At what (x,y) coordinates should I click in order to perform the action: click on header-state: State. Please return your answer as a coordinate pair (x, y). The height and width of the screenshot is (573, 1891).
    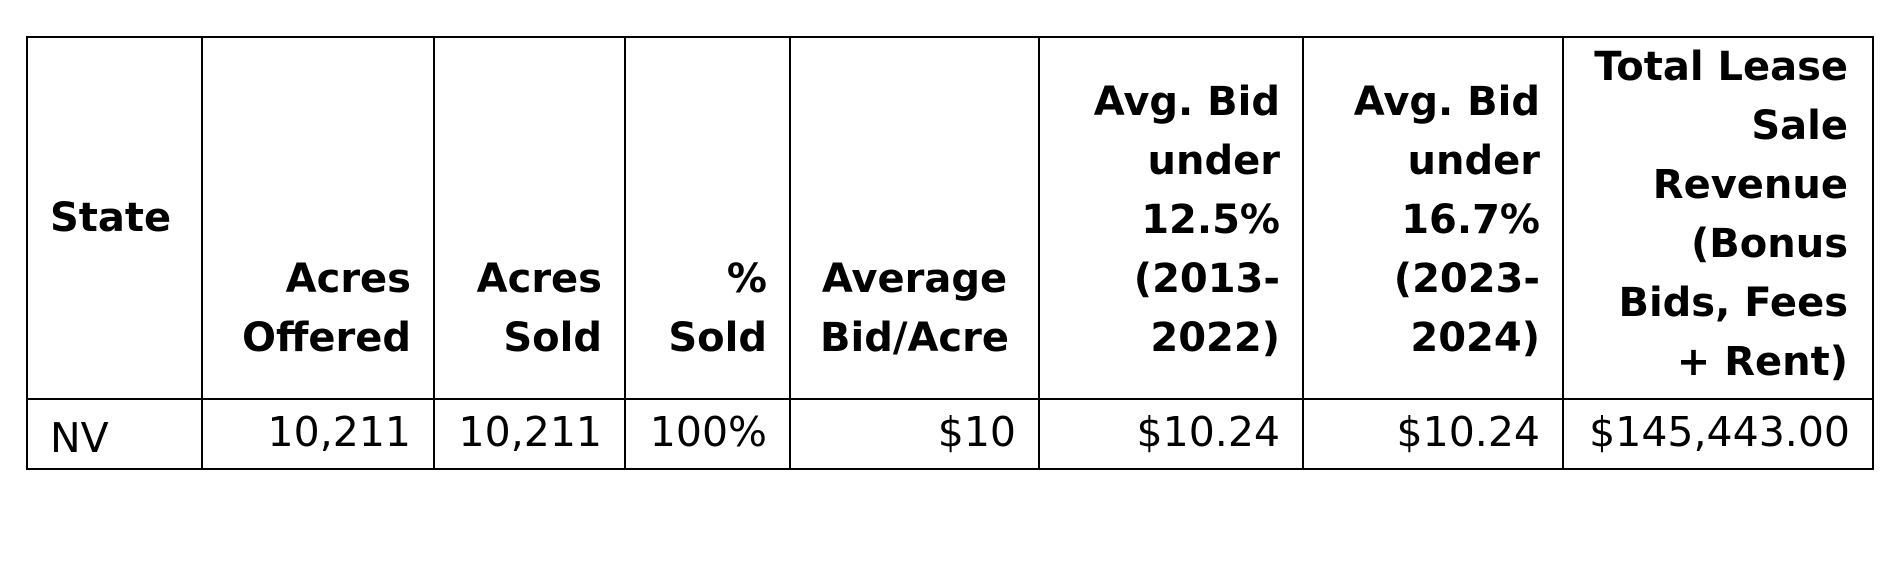
    Looking at the image, I should click on (114, 218).